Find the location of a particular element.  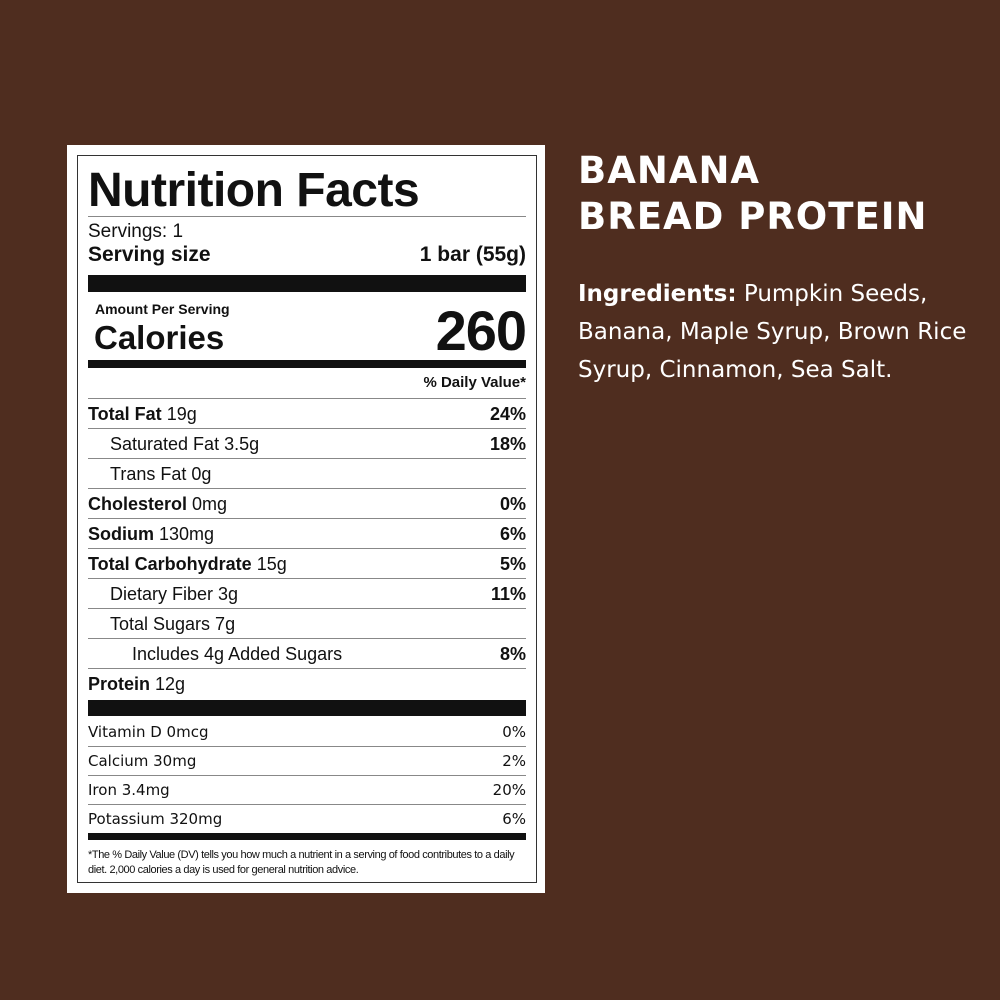

vitamin-name: Vitamin D 0mcg is located at coordinates (148, 731).